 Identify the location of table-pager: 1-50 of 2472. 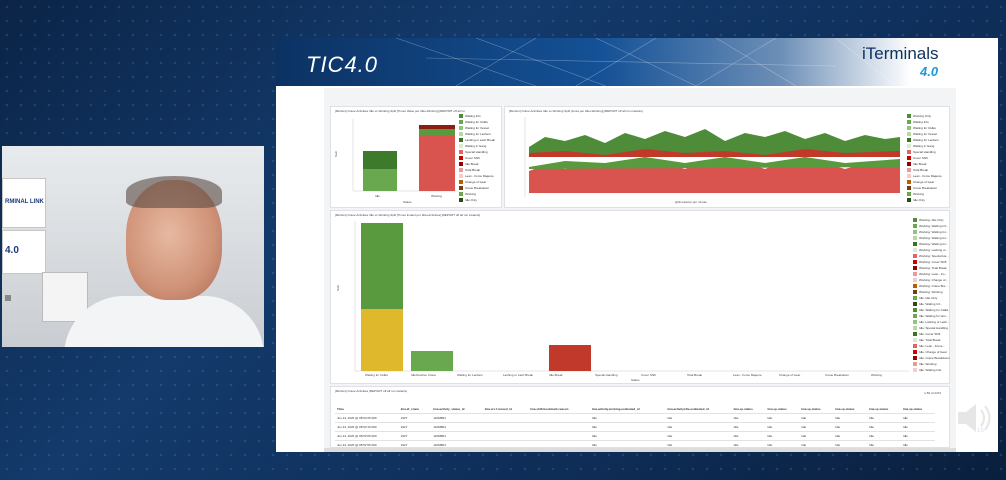
(932, 393).